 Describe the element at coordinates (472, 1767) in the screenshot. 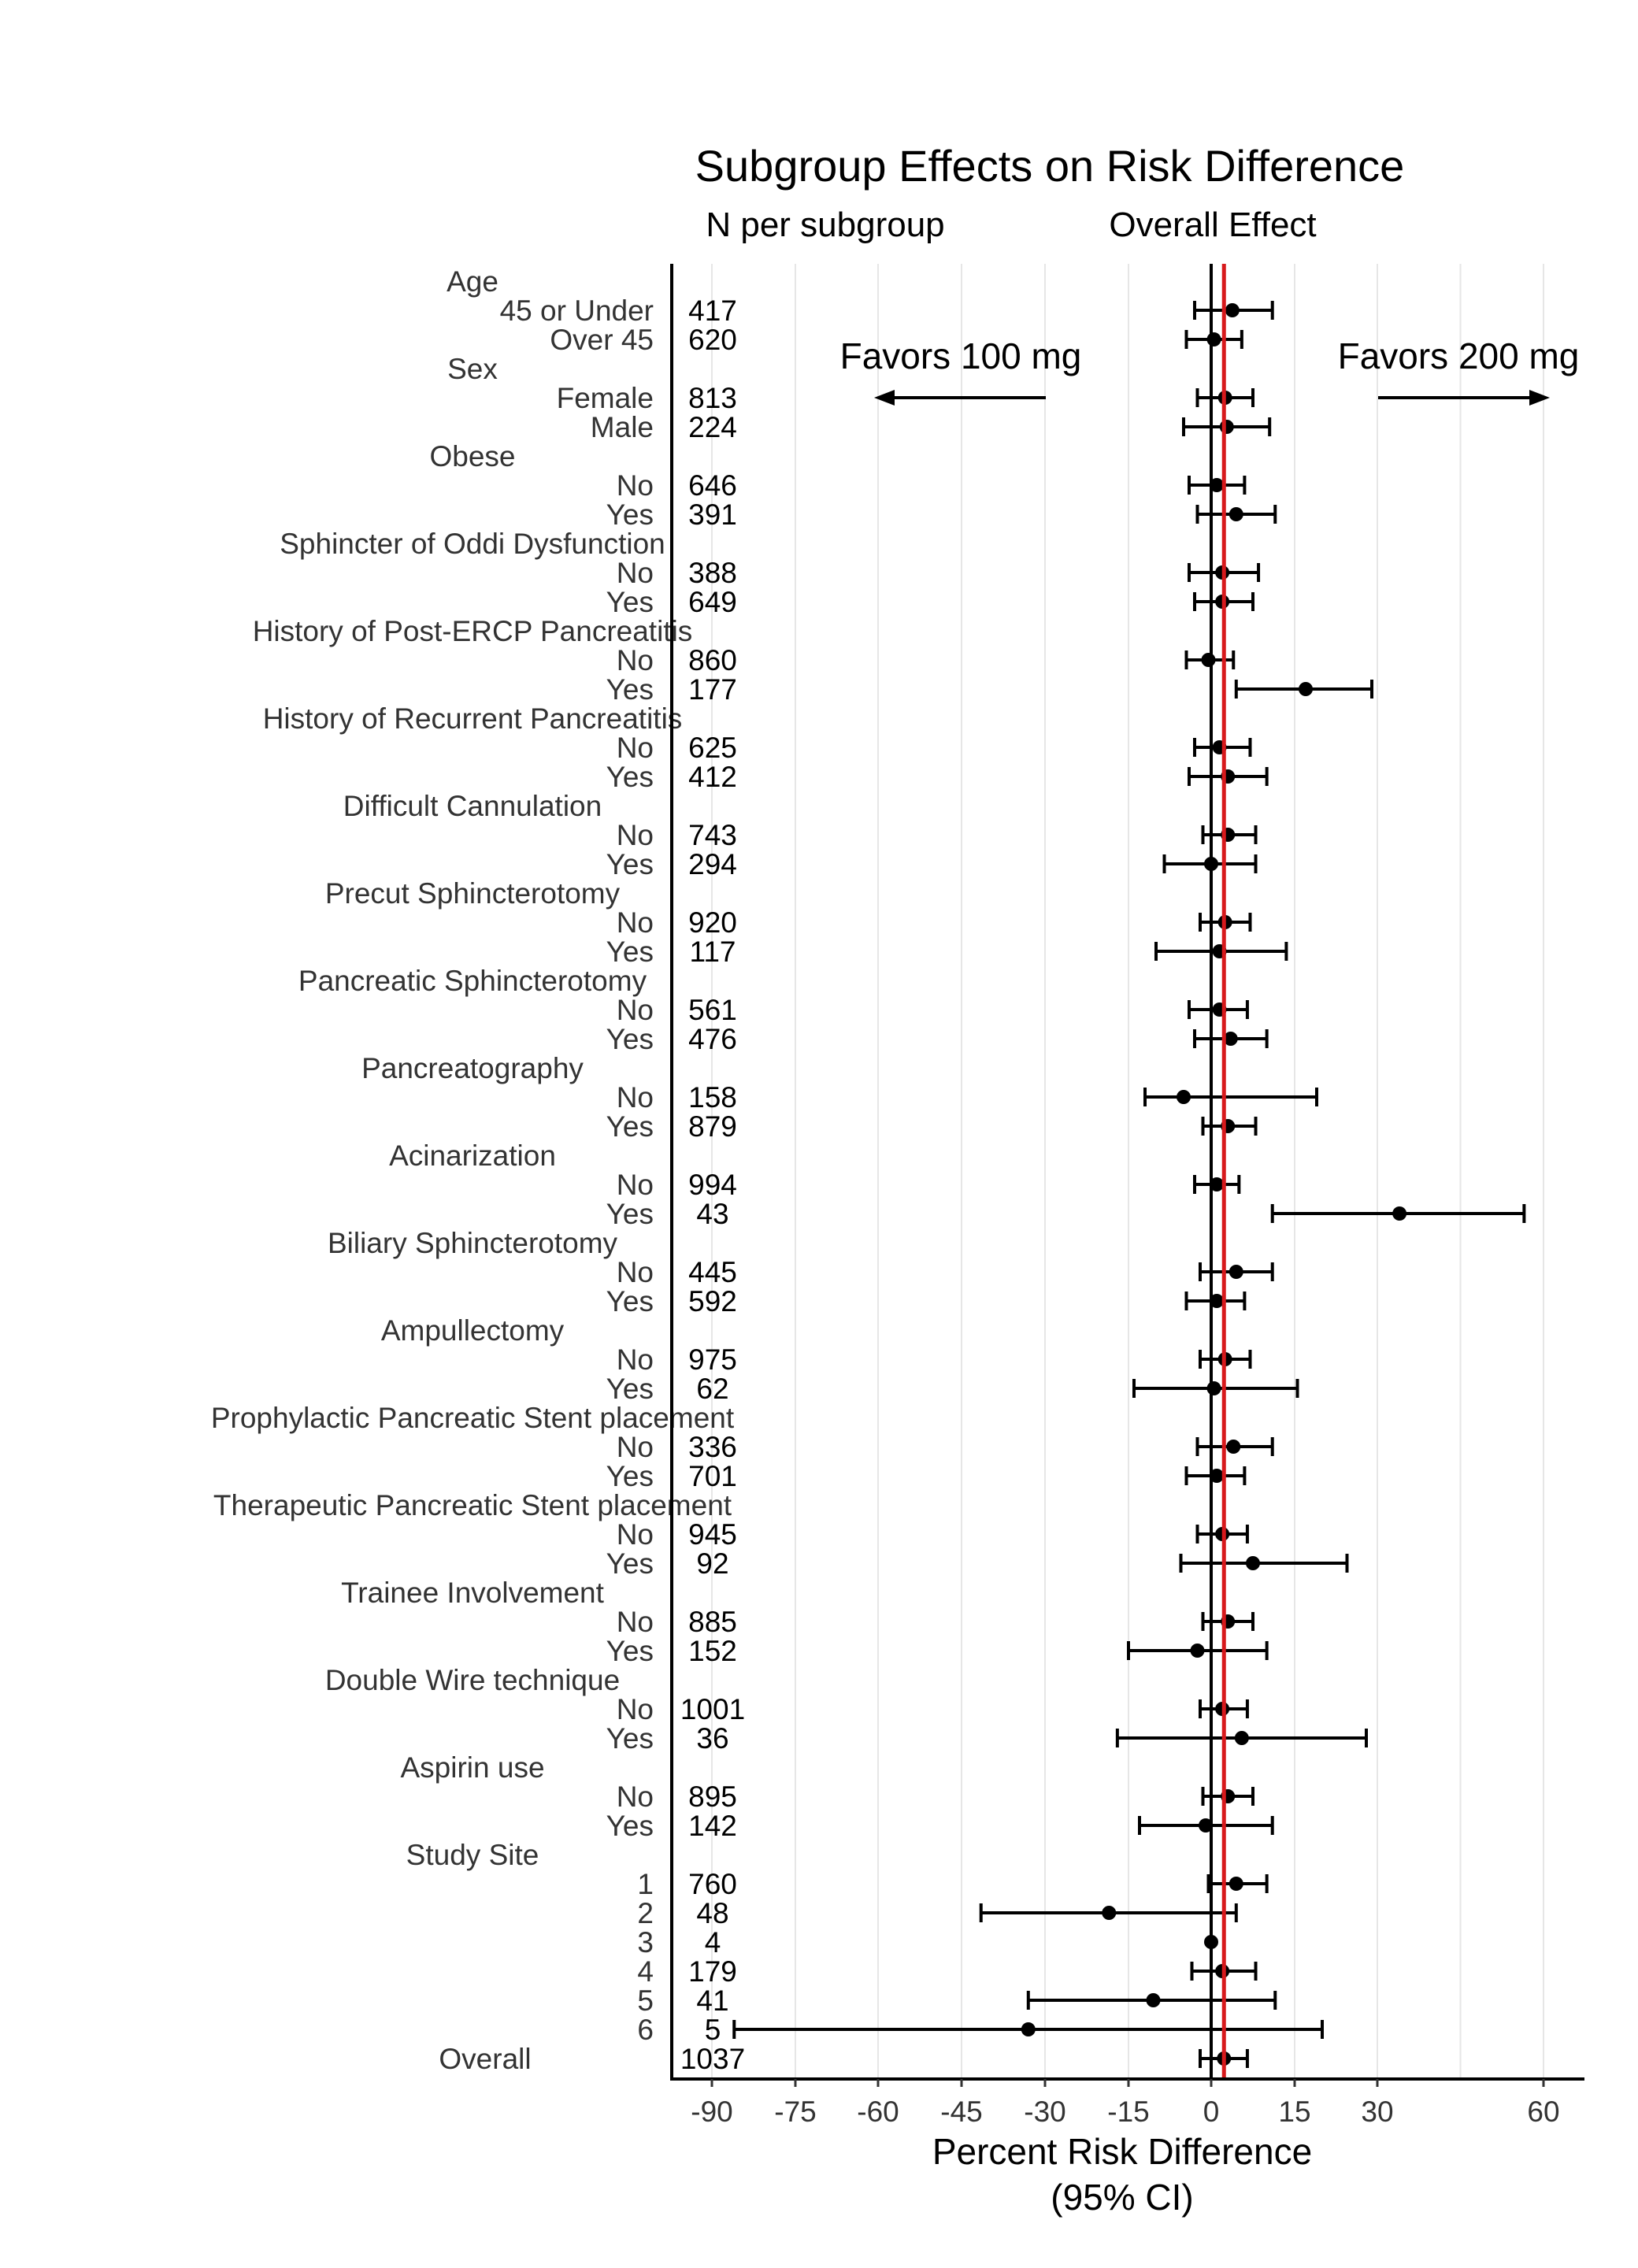

I see `group-label: Aspirin use` at that location.